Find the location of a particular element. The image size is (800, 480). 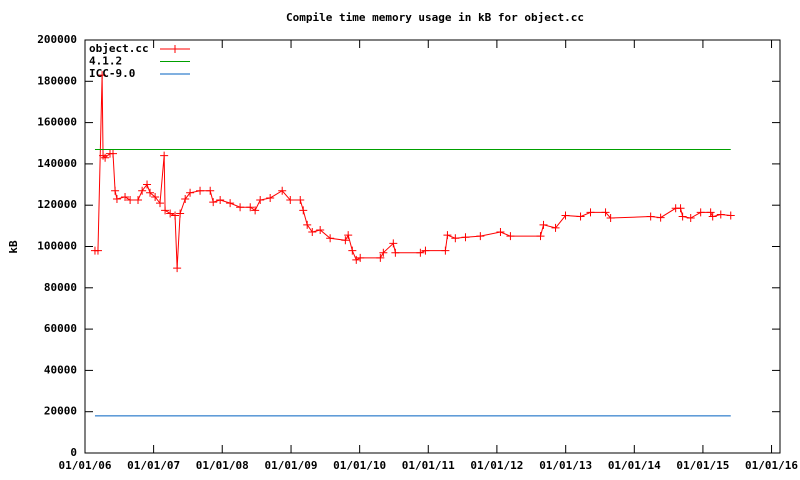

y-tick-label: 40000 is located at coordinates (60, 369).